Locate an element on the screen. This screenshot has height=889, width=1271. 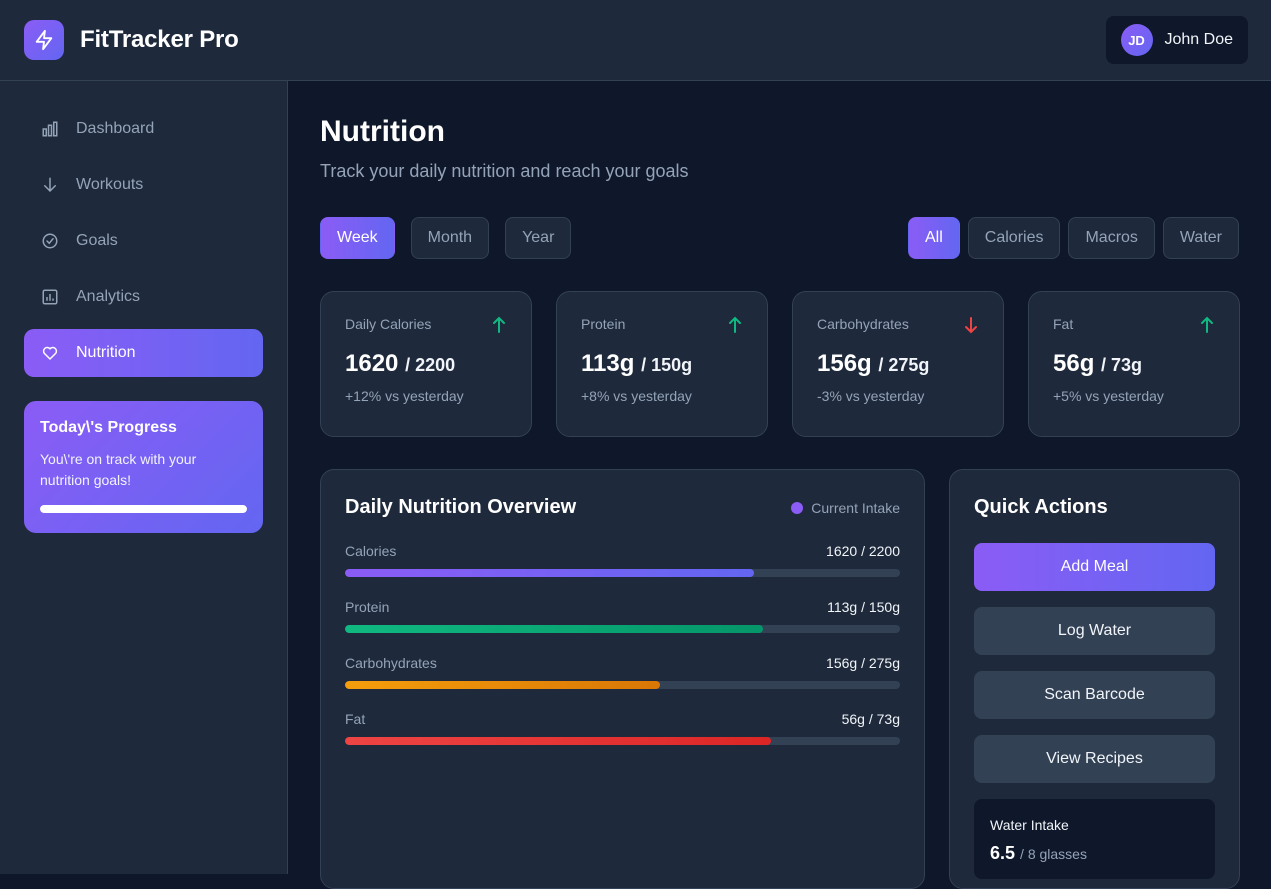
sidebar-item-dashboard: Dashboard is located at coordinates (143, 129).